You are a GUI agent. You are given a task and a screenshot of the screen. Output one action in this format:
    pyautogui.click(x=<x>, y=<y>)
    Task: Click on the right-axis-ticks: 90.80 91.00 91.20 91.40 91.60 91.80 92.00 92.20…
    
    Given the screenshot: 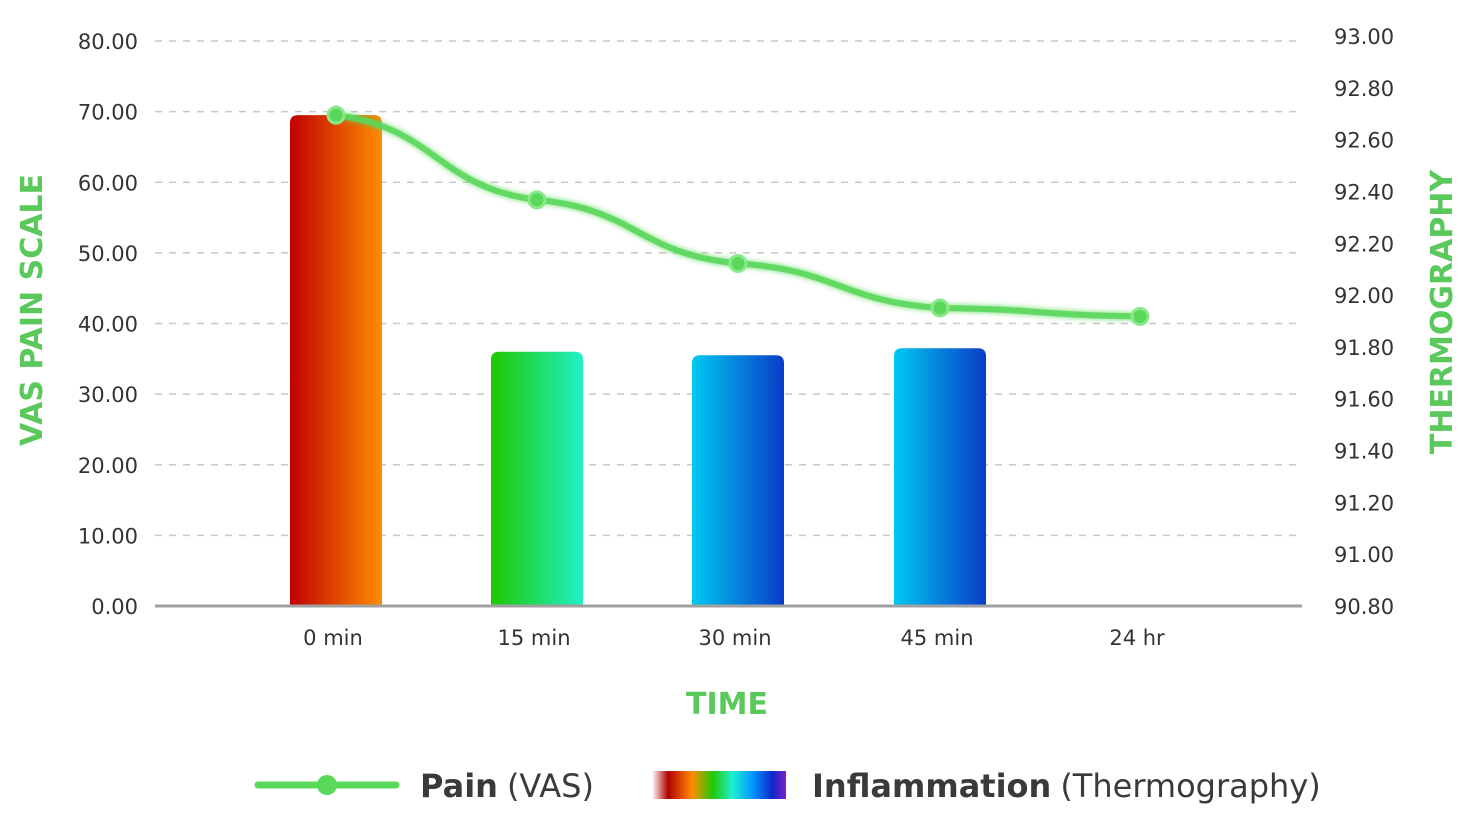 What is the action you would take?
    pyautogui.click(x=1364, y=322)
    